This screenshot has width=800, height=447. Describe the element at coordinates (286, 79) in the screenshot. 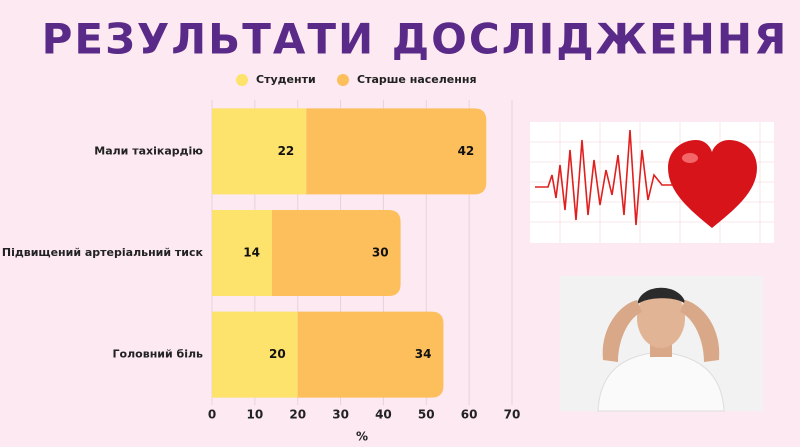

I see `legend-label: Студенти` at that location.